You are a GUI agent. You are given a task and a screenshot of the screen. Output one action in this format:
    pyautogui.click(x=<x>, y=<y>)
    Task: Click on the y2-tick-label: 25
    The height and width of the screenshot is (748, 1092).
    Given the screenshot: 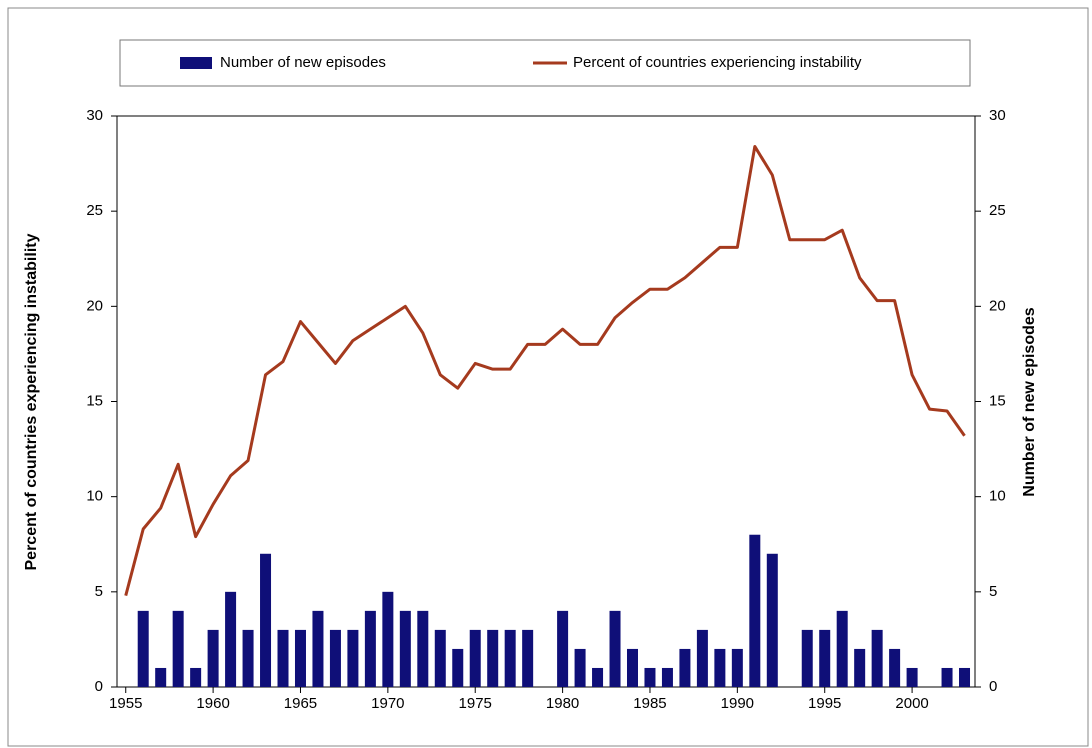 What is the action you would take?
    pyautogui.click(x=997, y=210)
    